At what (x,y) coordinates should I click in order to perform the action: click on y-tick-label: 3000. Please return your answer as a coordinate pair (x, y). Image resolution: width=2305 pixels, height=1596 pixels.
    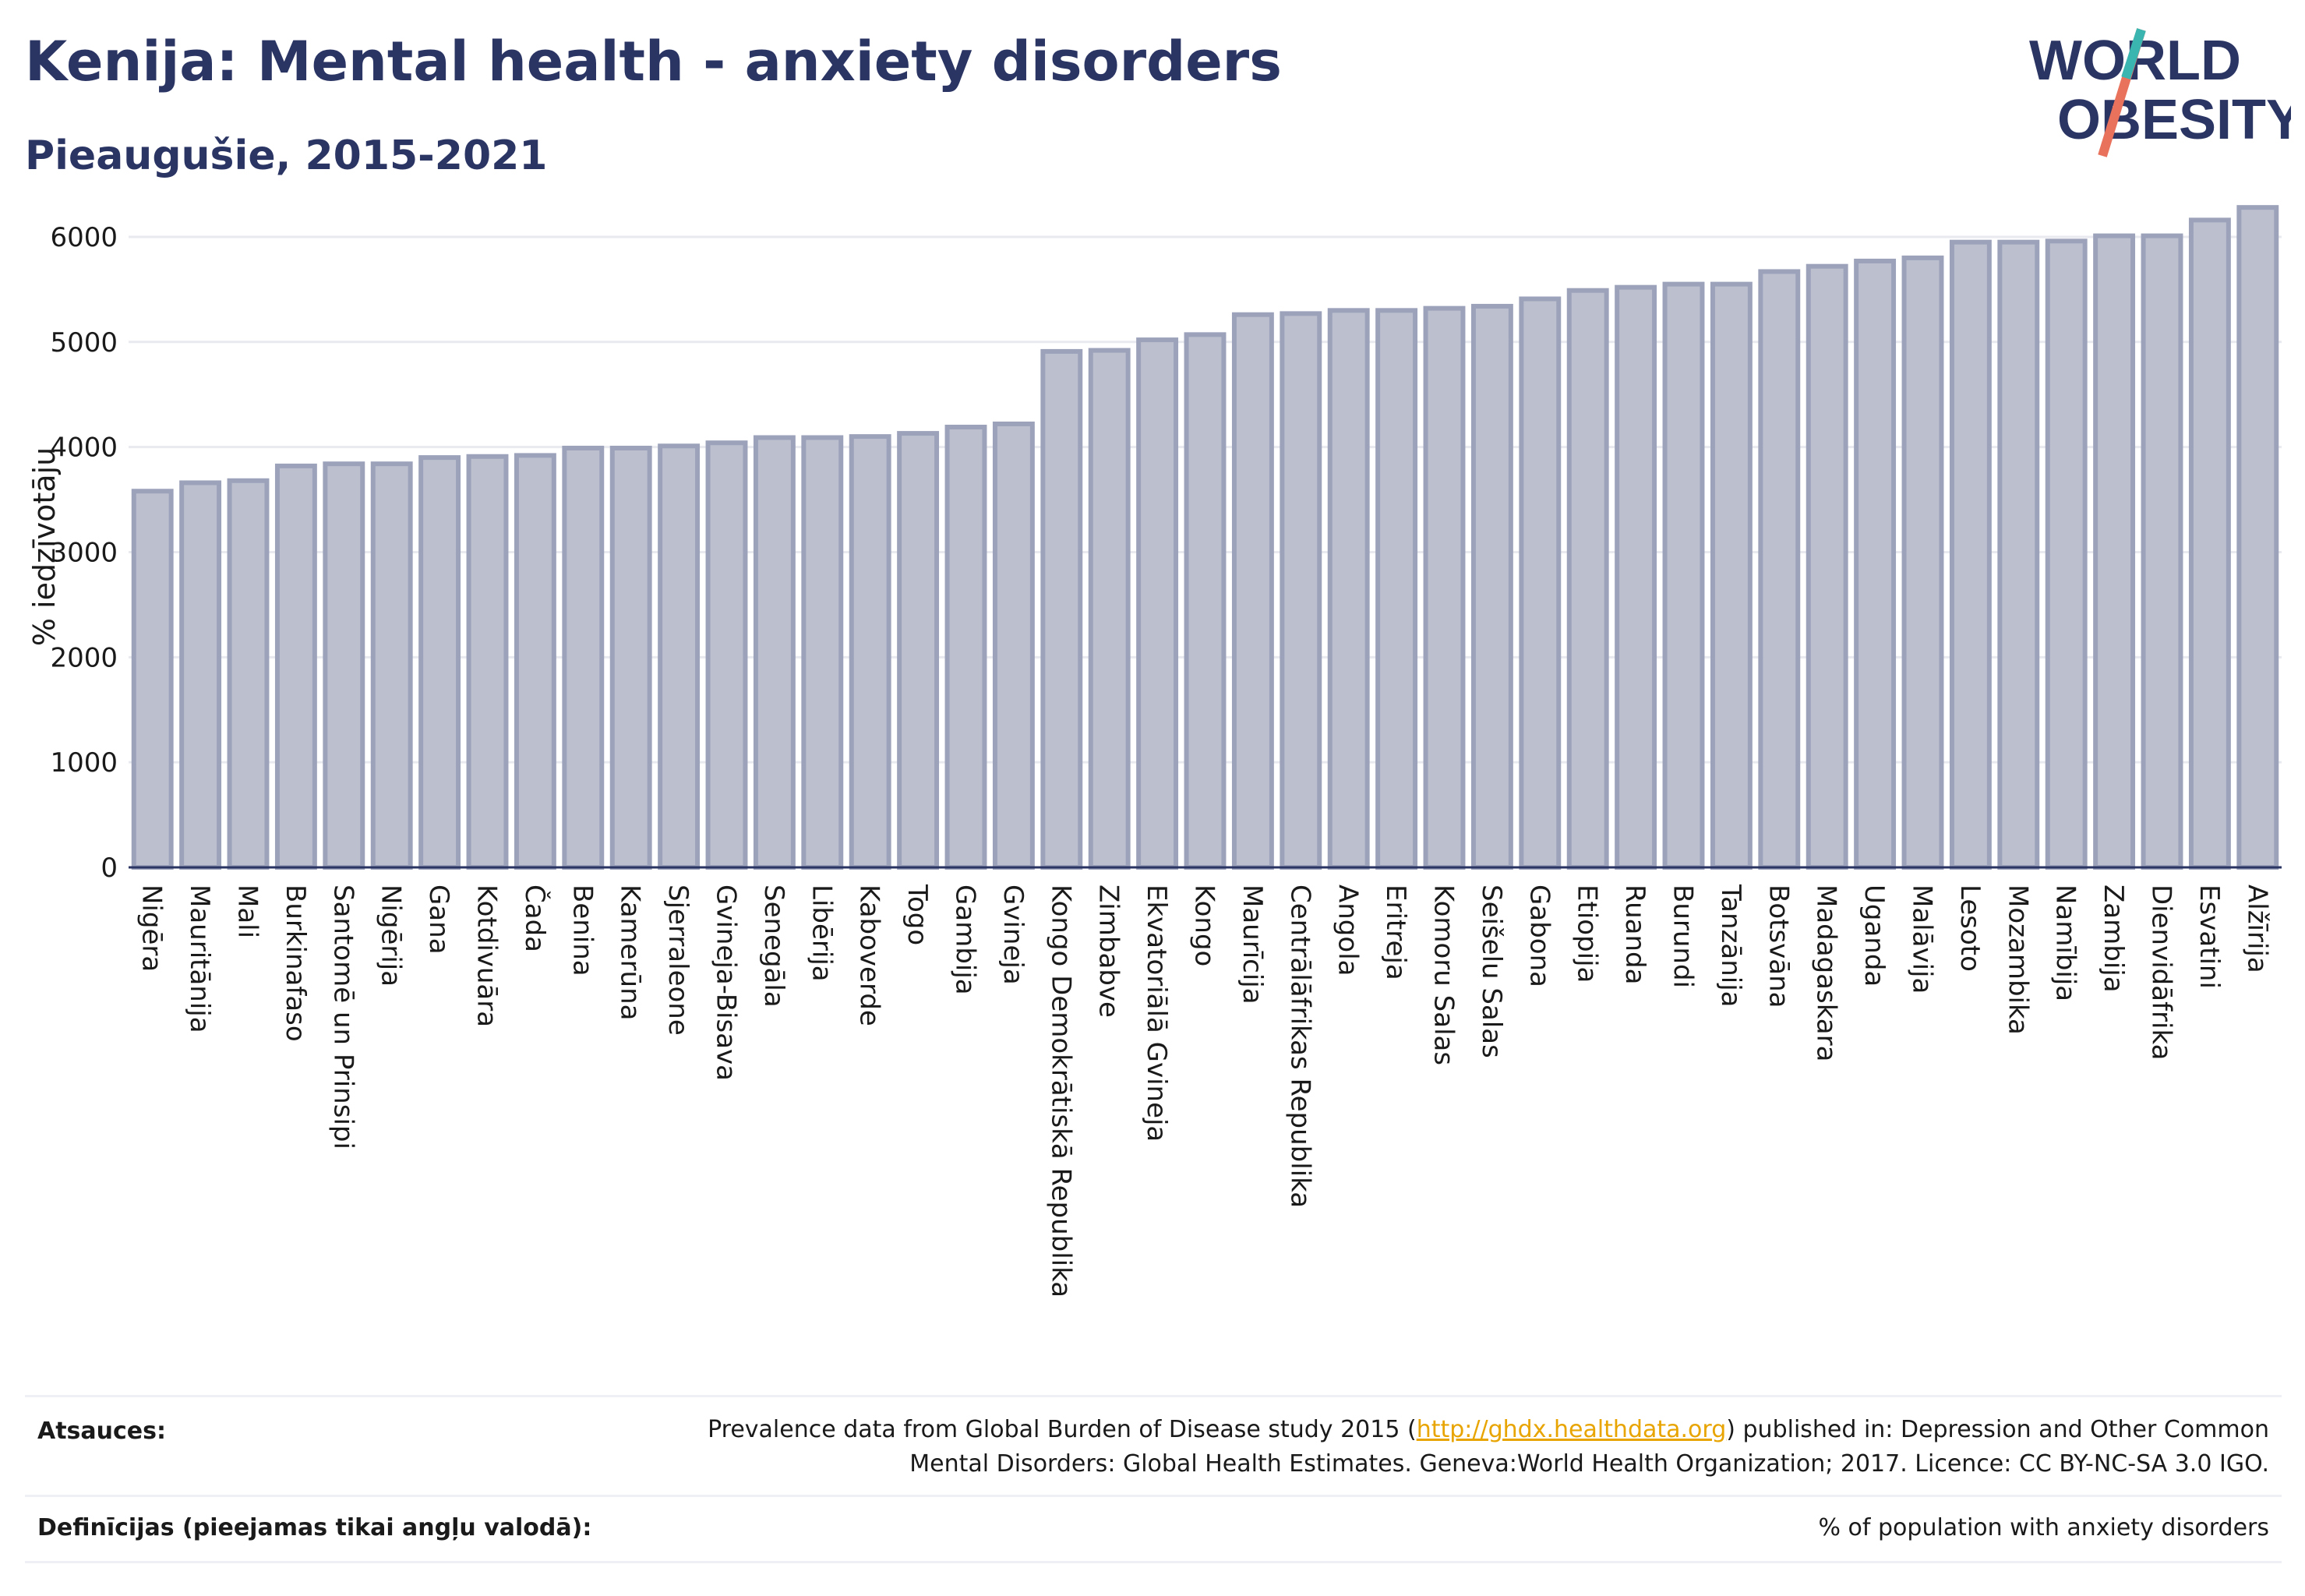
    Looking at the image, I should click on (84, 552).